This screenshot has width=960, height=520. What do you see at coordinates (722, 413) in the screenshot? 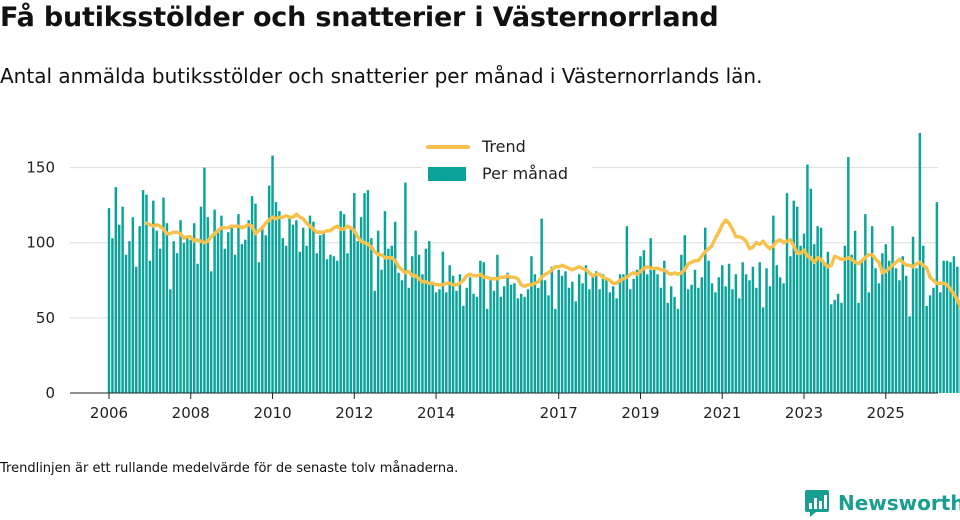
I see `x-tick-label-2021: 2021` at bounding box center [722, 413].